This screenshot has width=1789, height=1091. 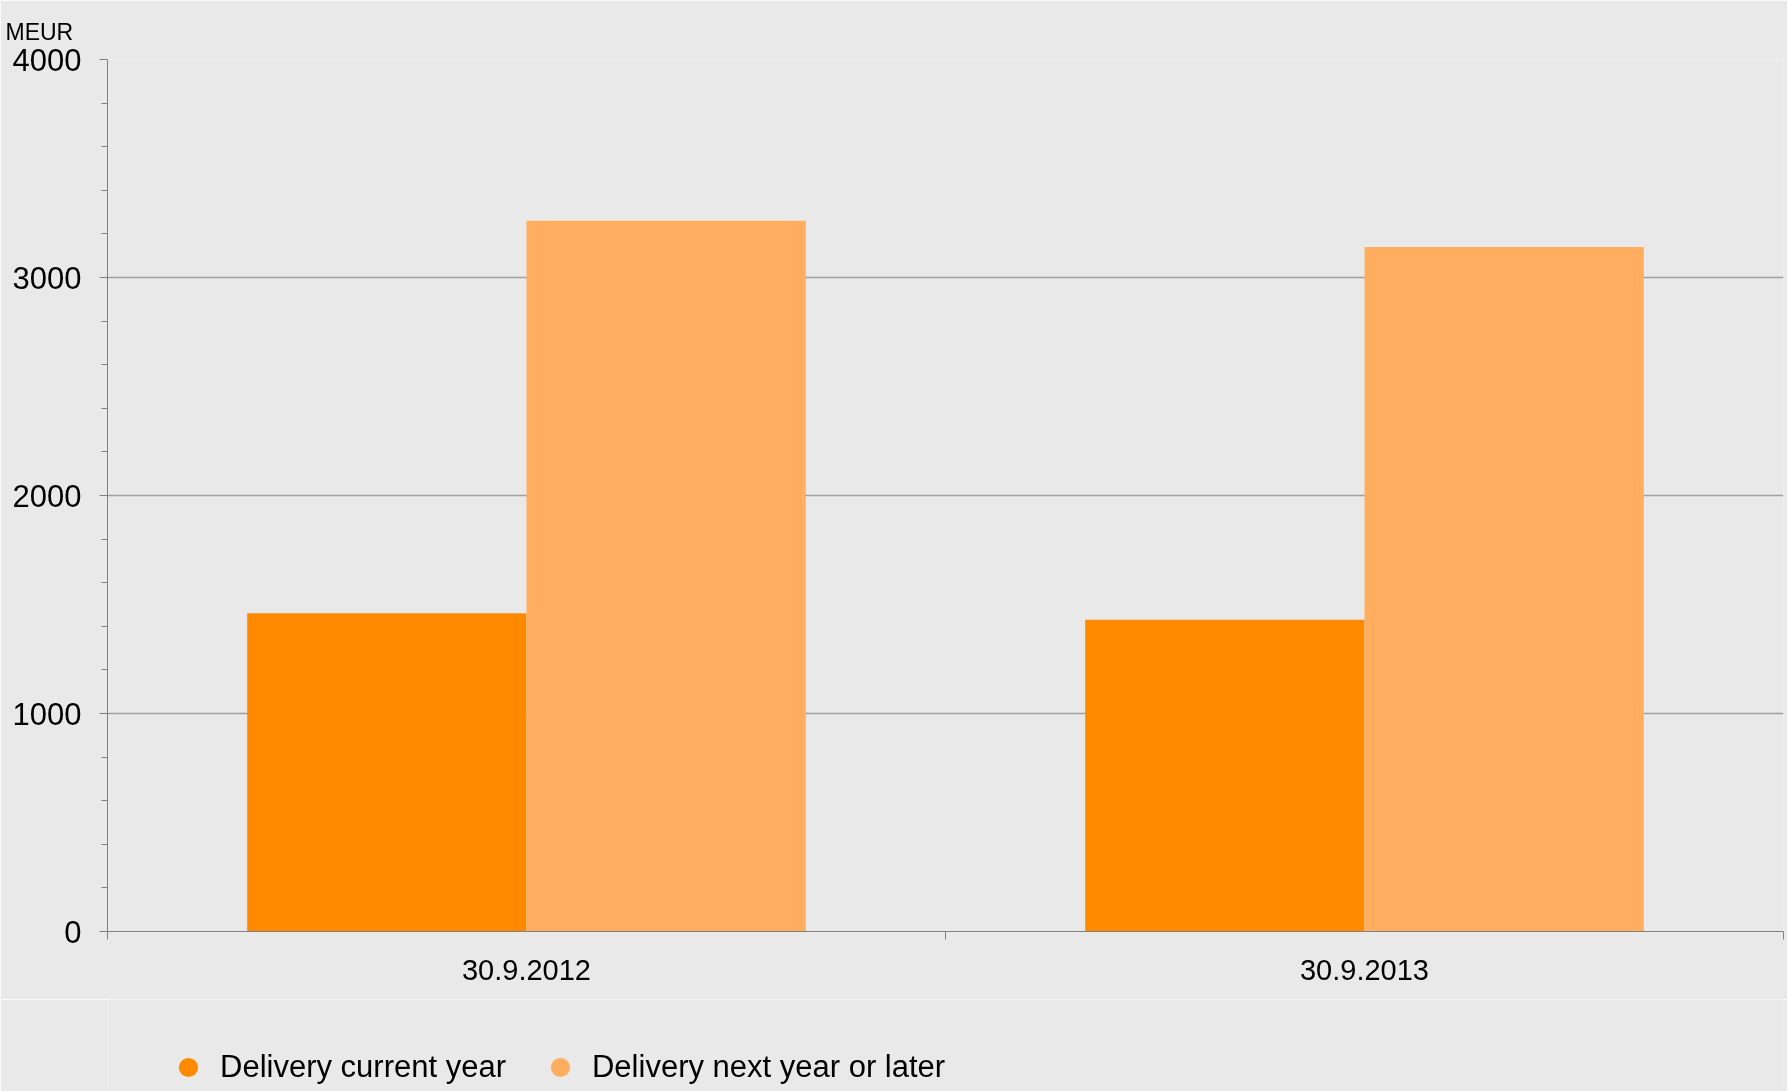 What do you see at coordinates (1364, 969) in the screenshot?
I see `x-tick-label: 30.9.2013` at bounding box center [1364, 969].